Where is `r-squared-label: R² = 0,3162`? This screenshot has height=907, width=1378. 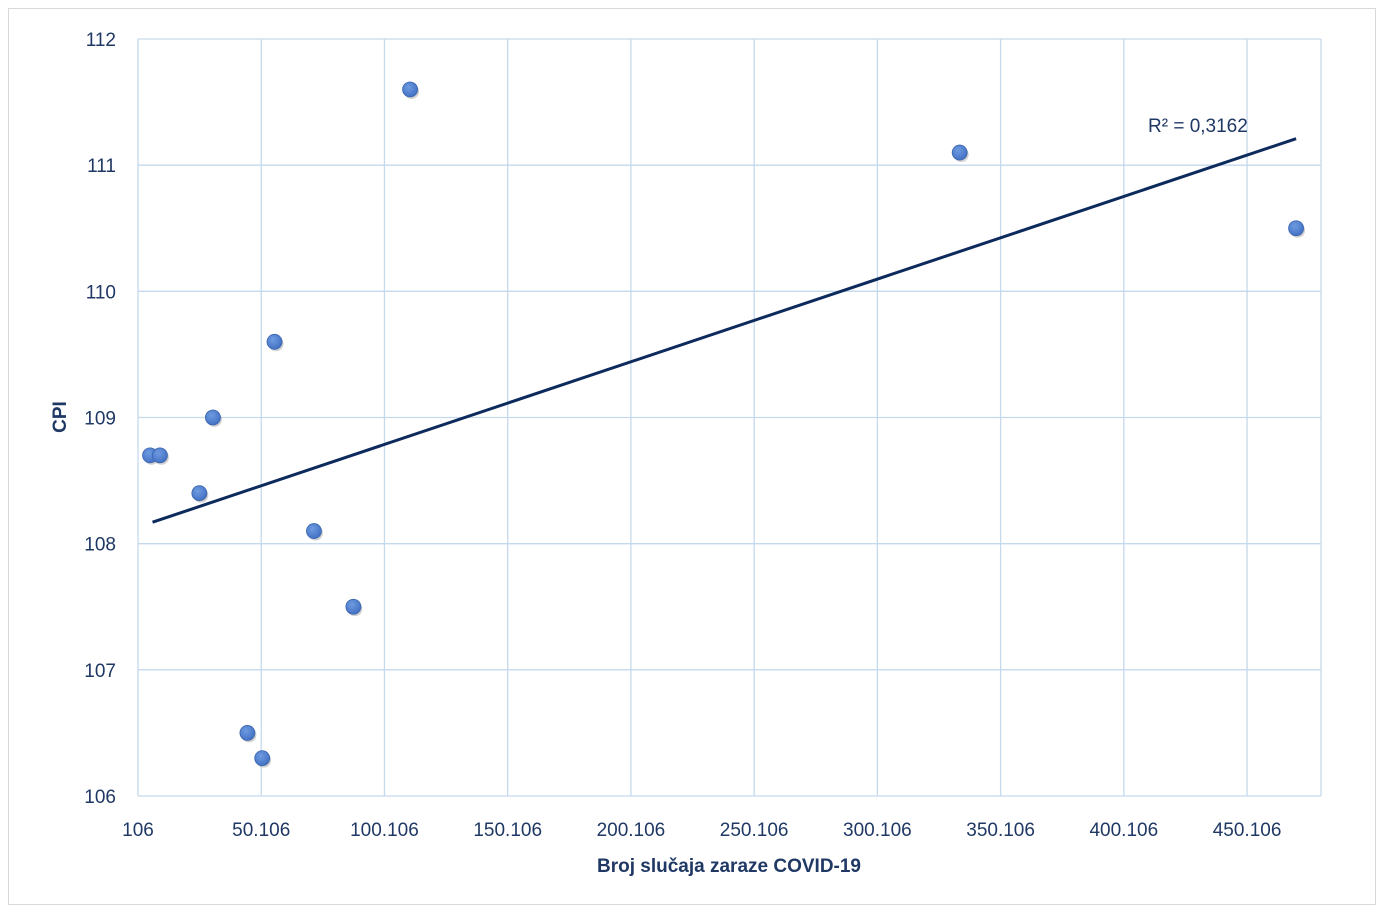 r-squared-label: R² = 0,3162 is located at coordinates (1198, 126).